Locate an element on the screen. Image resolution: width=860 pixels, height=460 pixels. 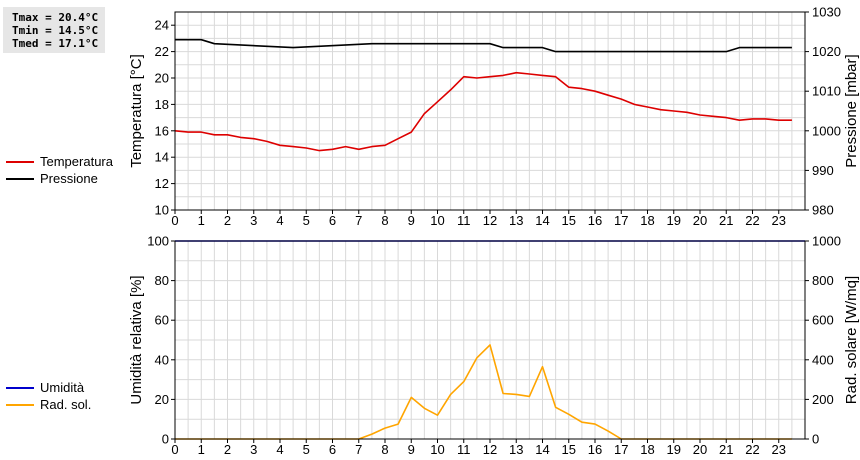
chart1-x-tick-label: 15 is located at coordinates (569, 220).